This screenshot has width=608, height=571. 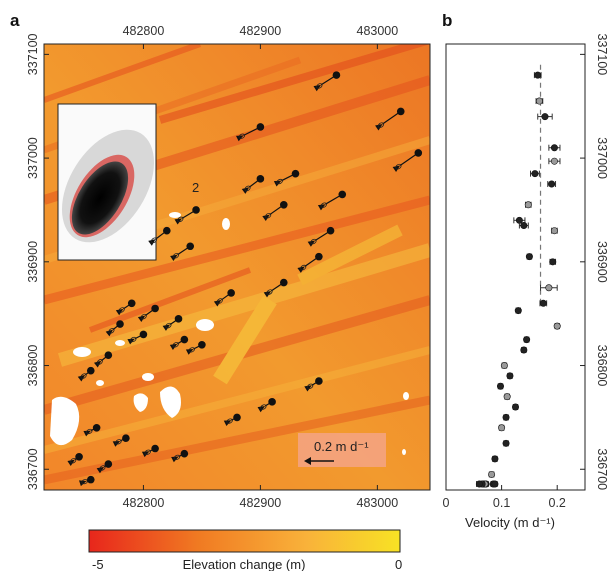 What do you see at coordinates (195, 187) in the screenshot?
I see `point-annotation: 2` at bounding box center [195, 187].